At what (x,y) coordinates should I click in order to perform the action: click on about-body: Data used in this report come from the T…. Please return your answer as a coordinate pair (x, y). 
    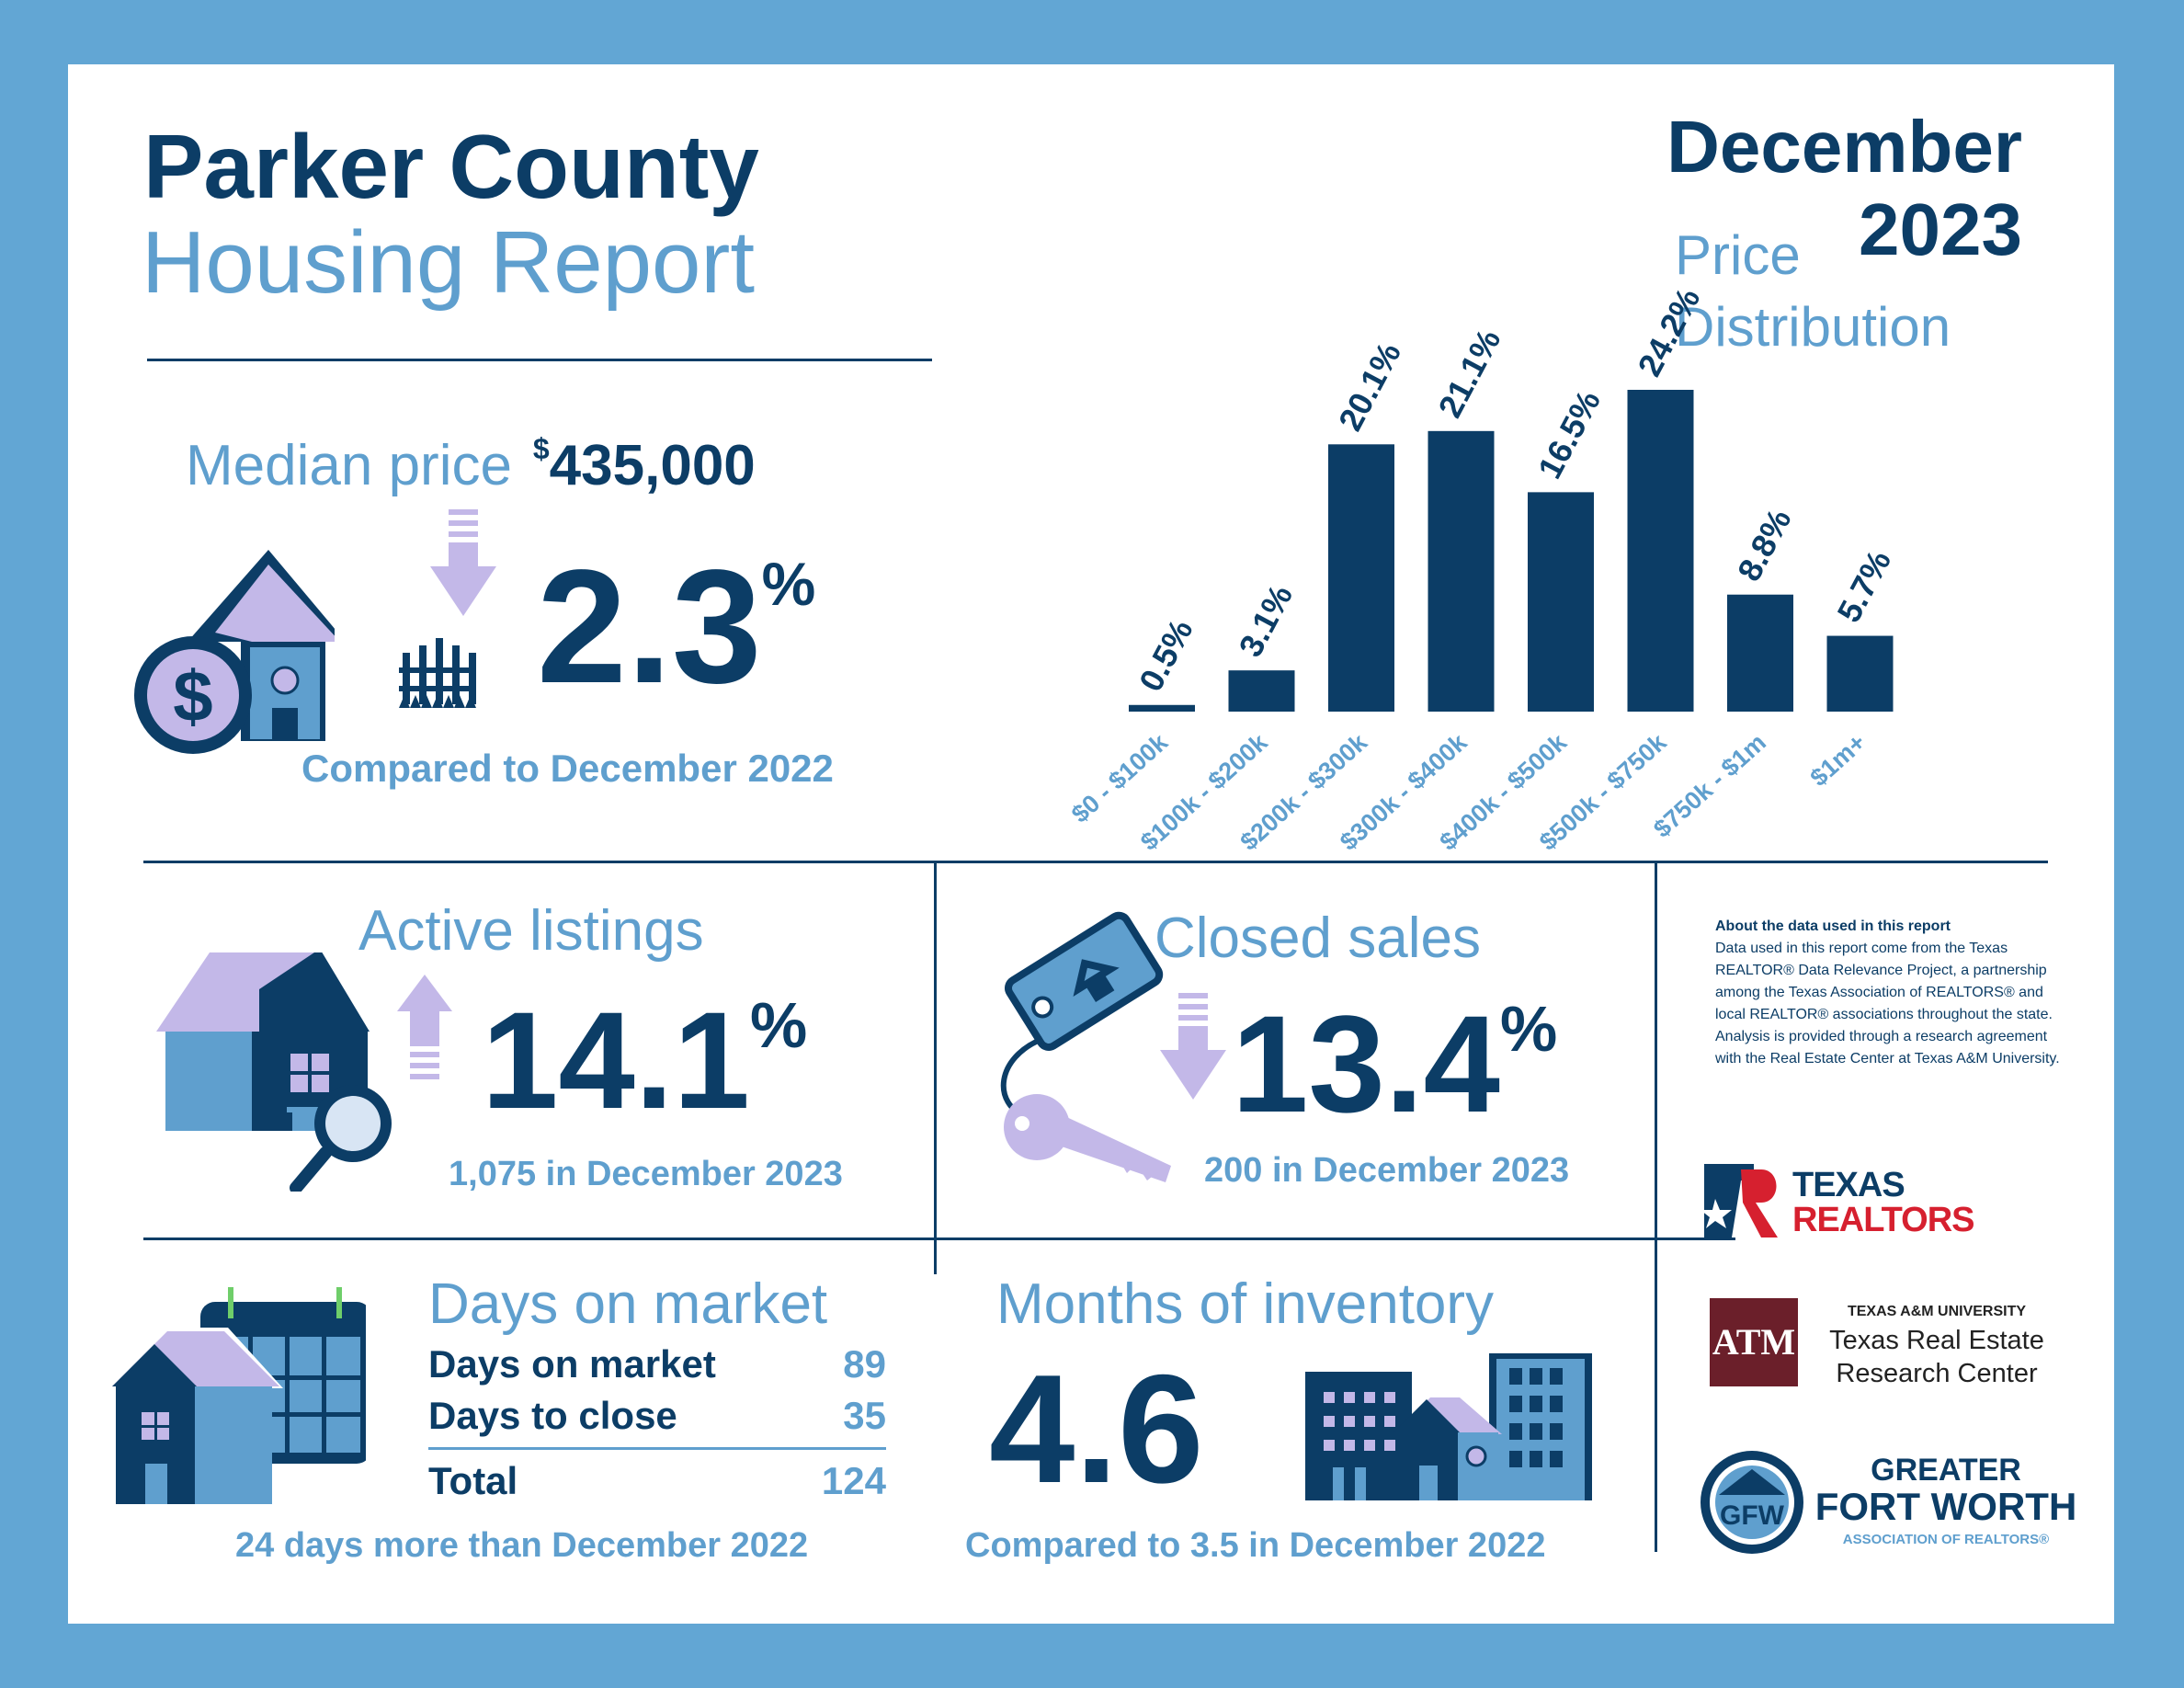
    Looking at the image, I should click on (1888, 1004).